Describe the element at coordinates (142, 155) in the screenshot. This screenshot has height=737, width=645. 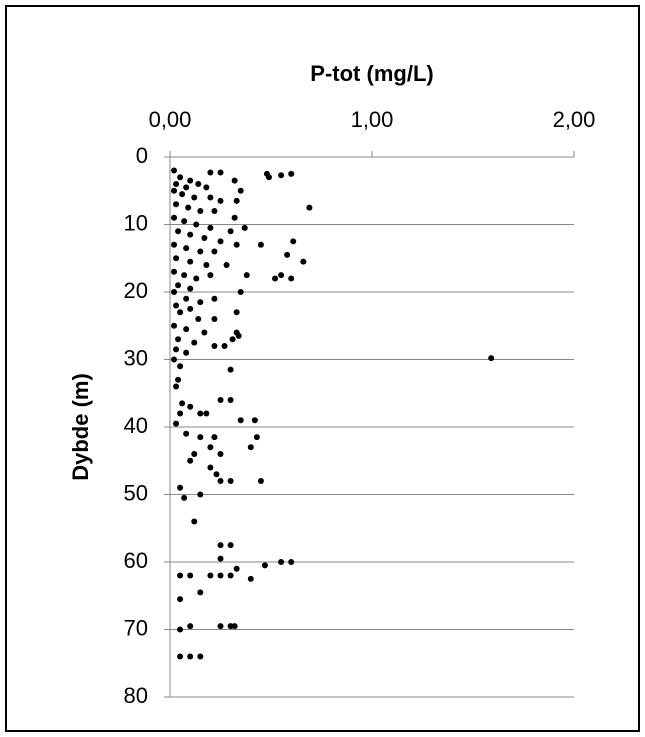
I see `y-tick-label: 0` at that location.